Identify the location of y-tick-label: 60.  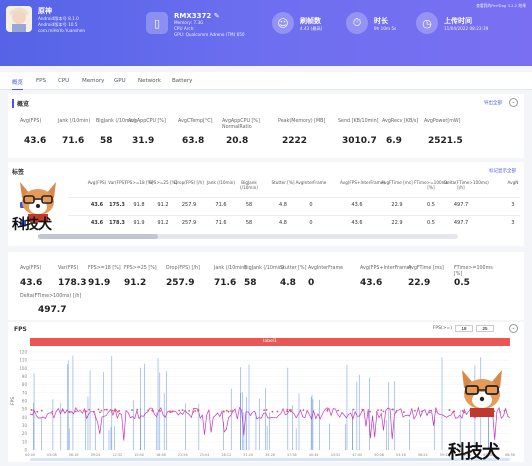
(25, 401).